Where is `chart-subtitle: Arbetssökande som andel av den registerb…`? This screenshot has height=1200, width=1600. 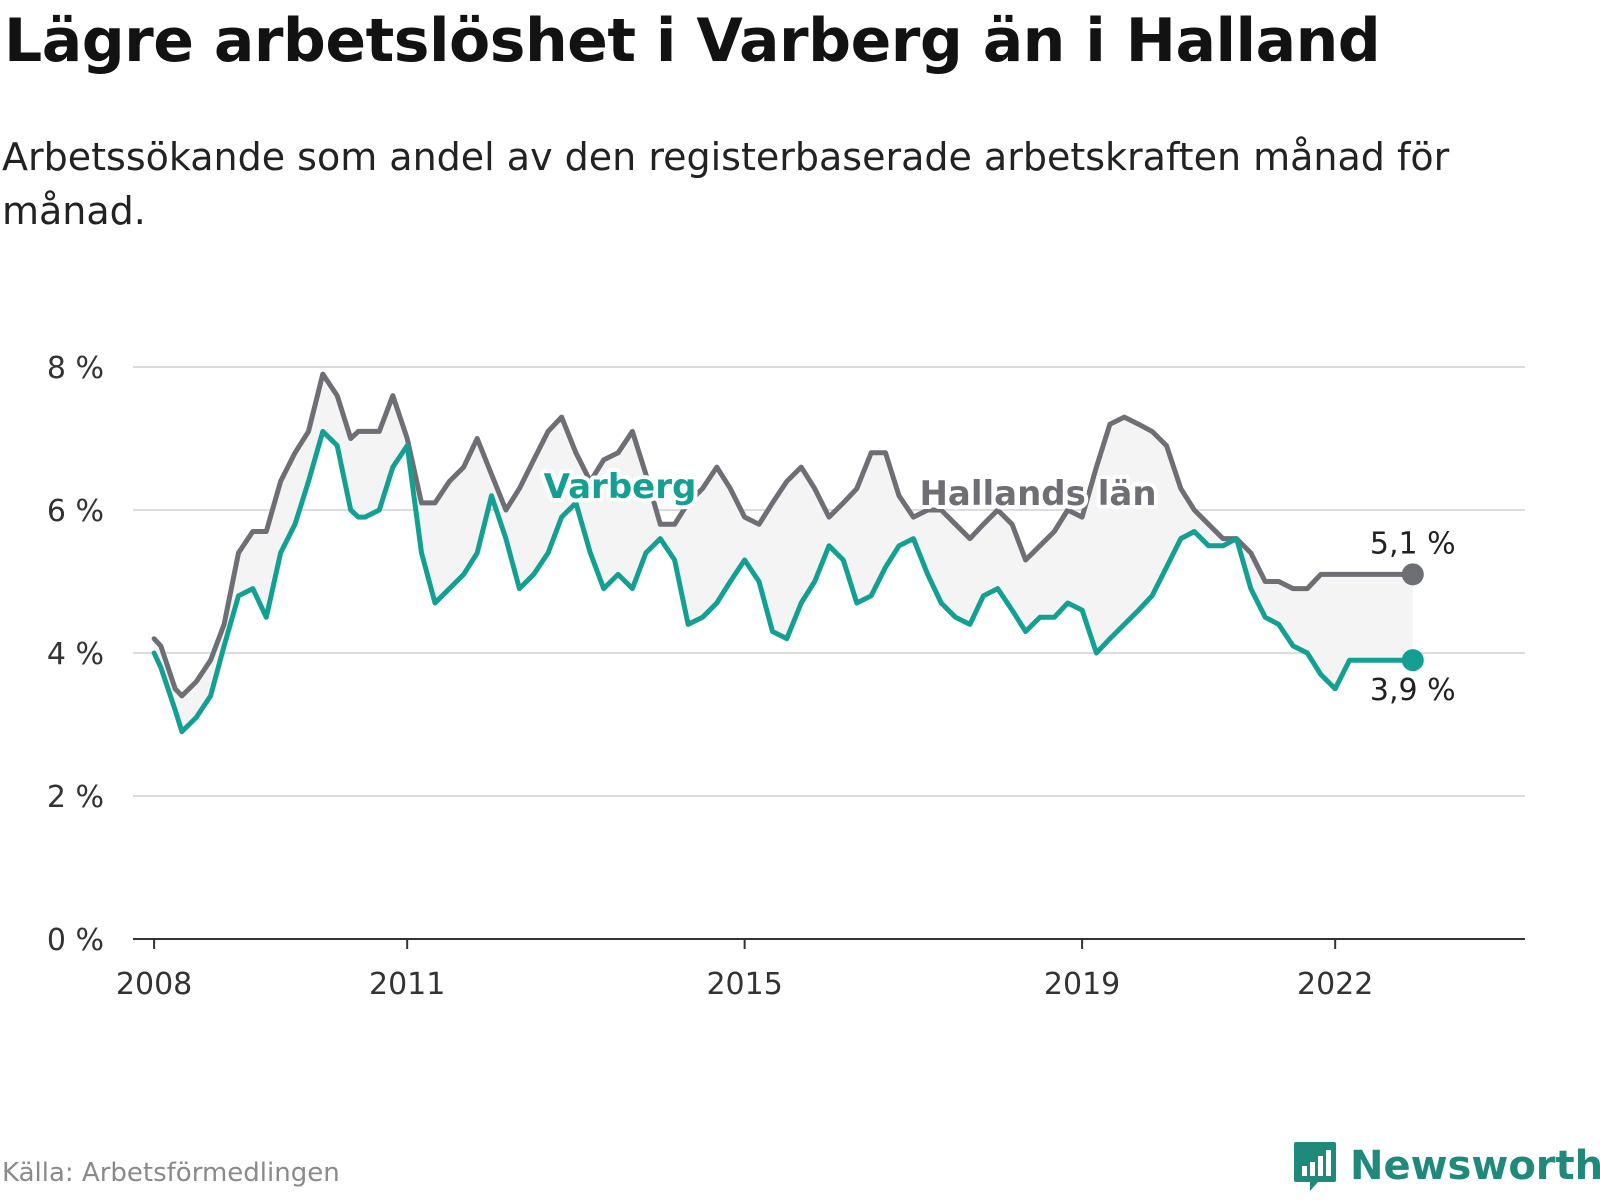
chart-subtitle: Arbetssökande som andel av den registerb… is located at coordinates (726, 184).